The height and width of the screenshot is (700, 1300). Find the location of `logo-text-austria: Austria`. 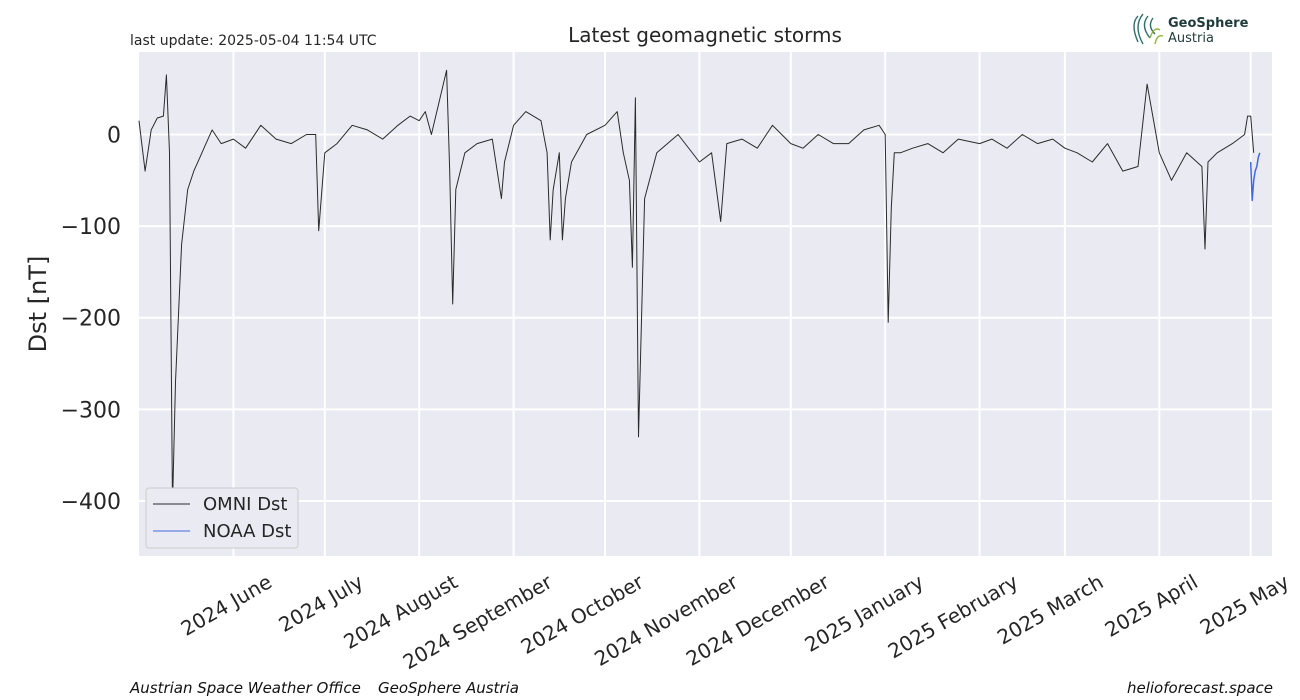

logo-text-austria: Austria is located at coordinates (1191, 38).